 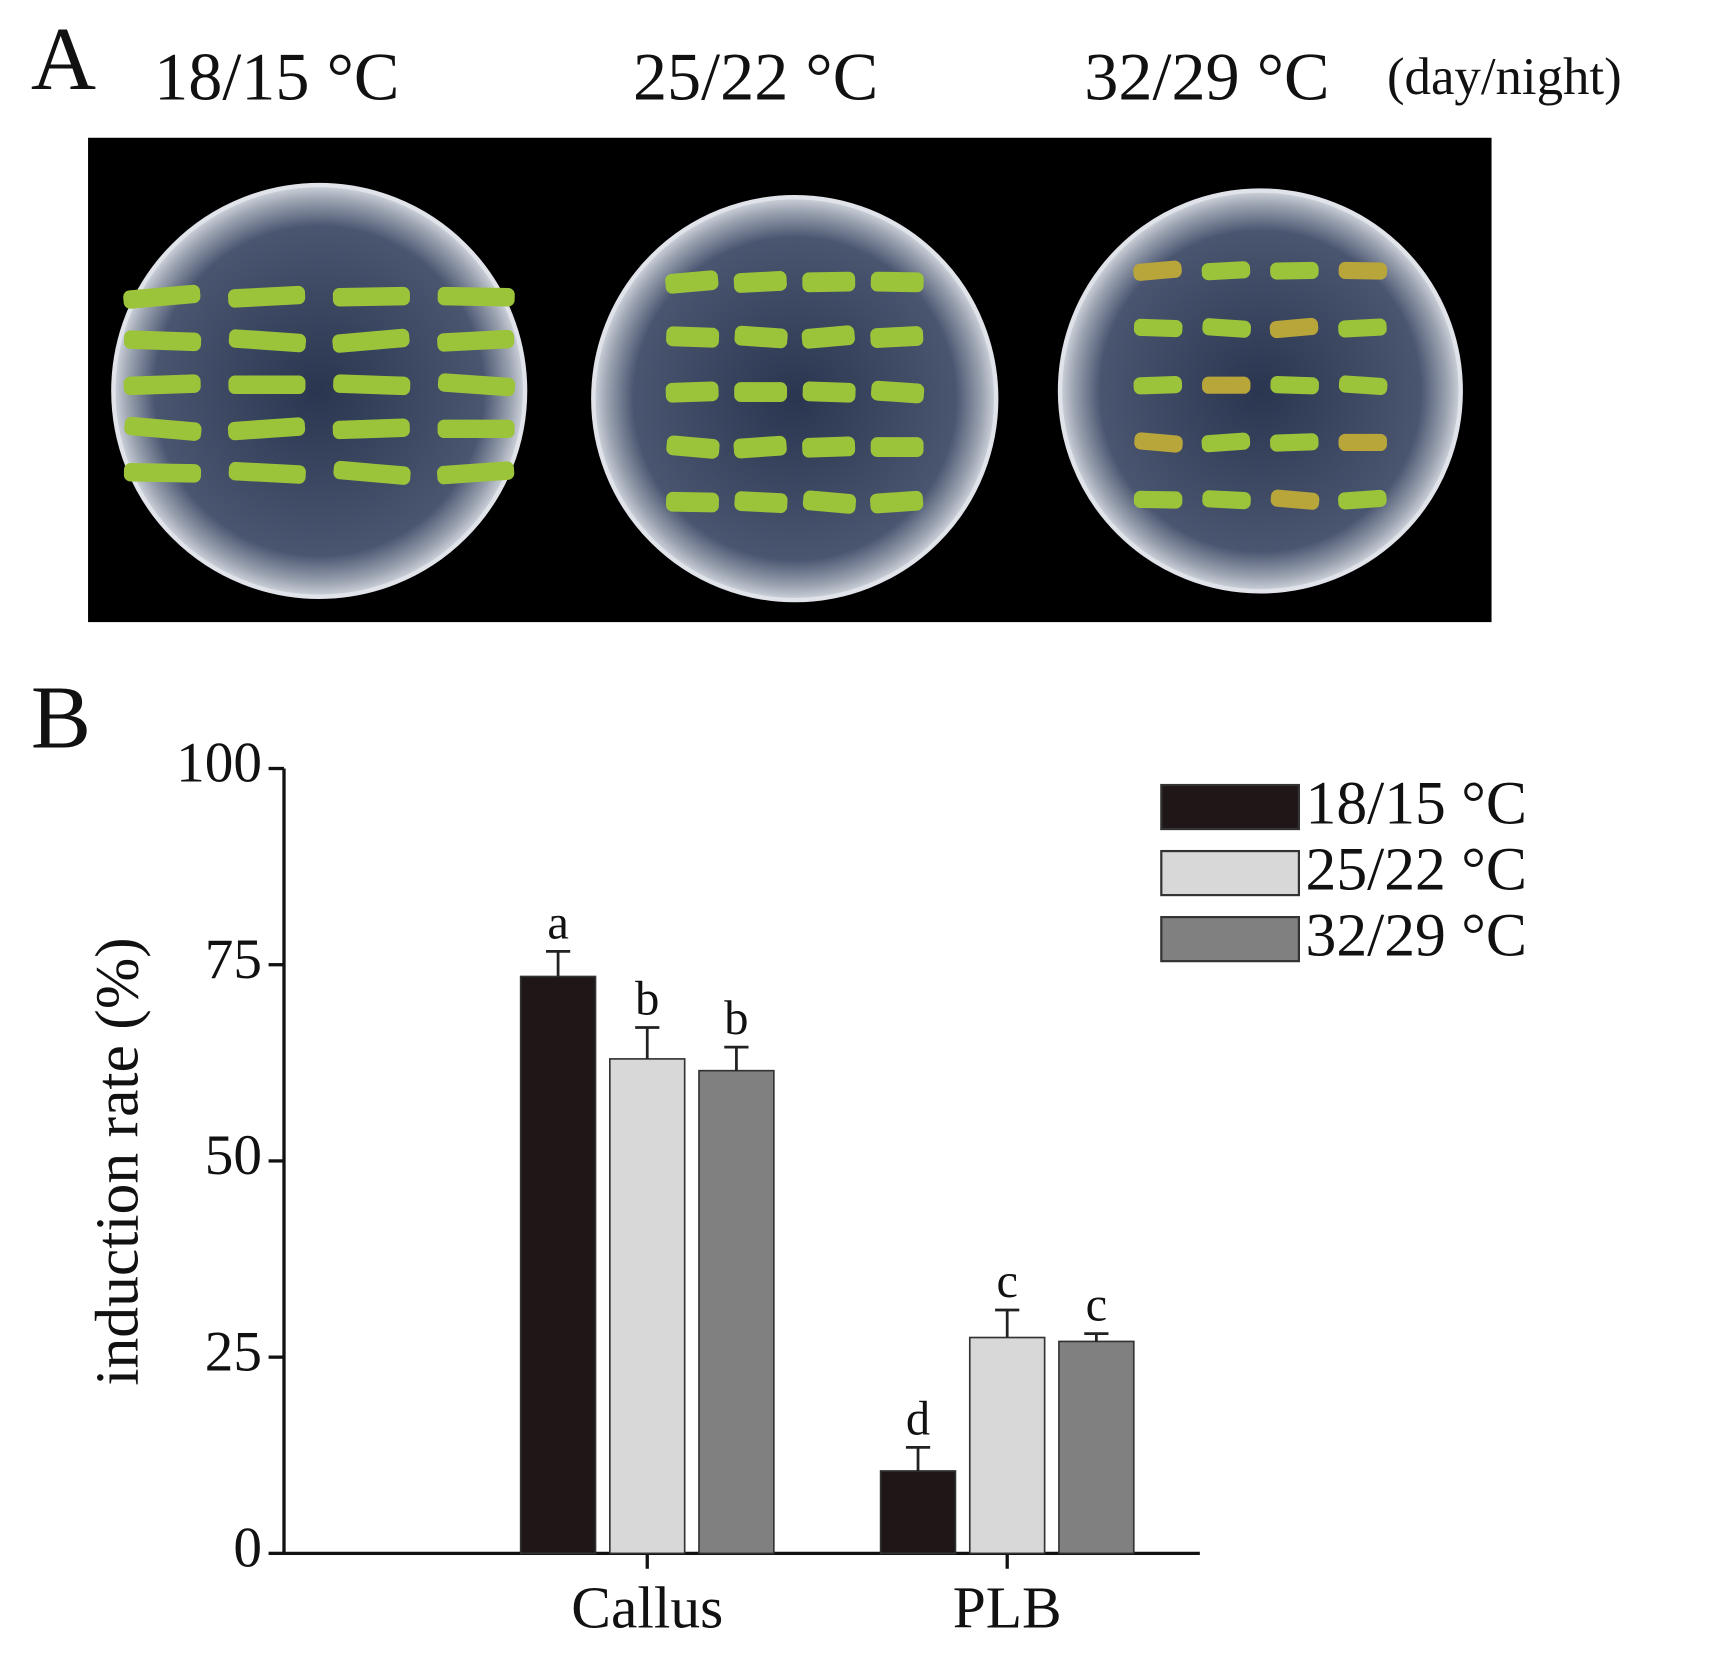 What do you see at coordinates (1007, 1608) in the screenshot?
I see `x-tick-label: PLB` at bounding box center [1007, 1608].